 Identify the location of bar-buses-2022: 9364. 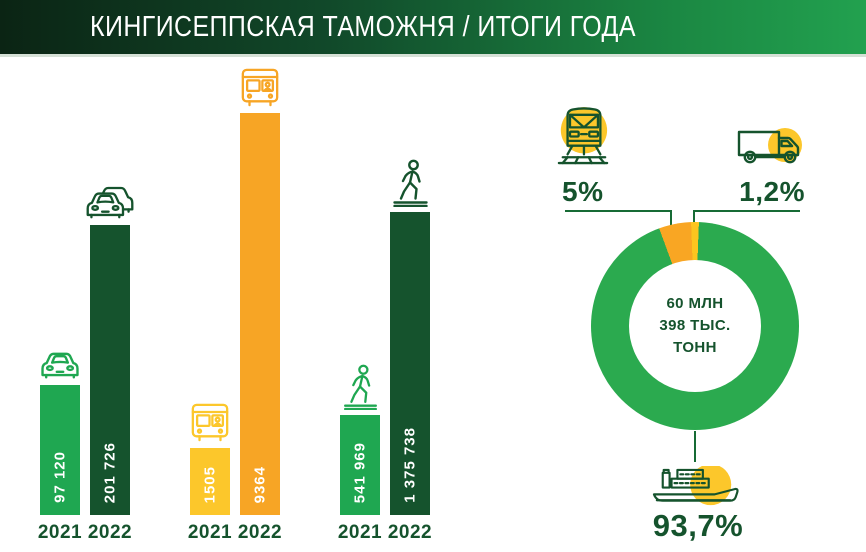
(260, 314).